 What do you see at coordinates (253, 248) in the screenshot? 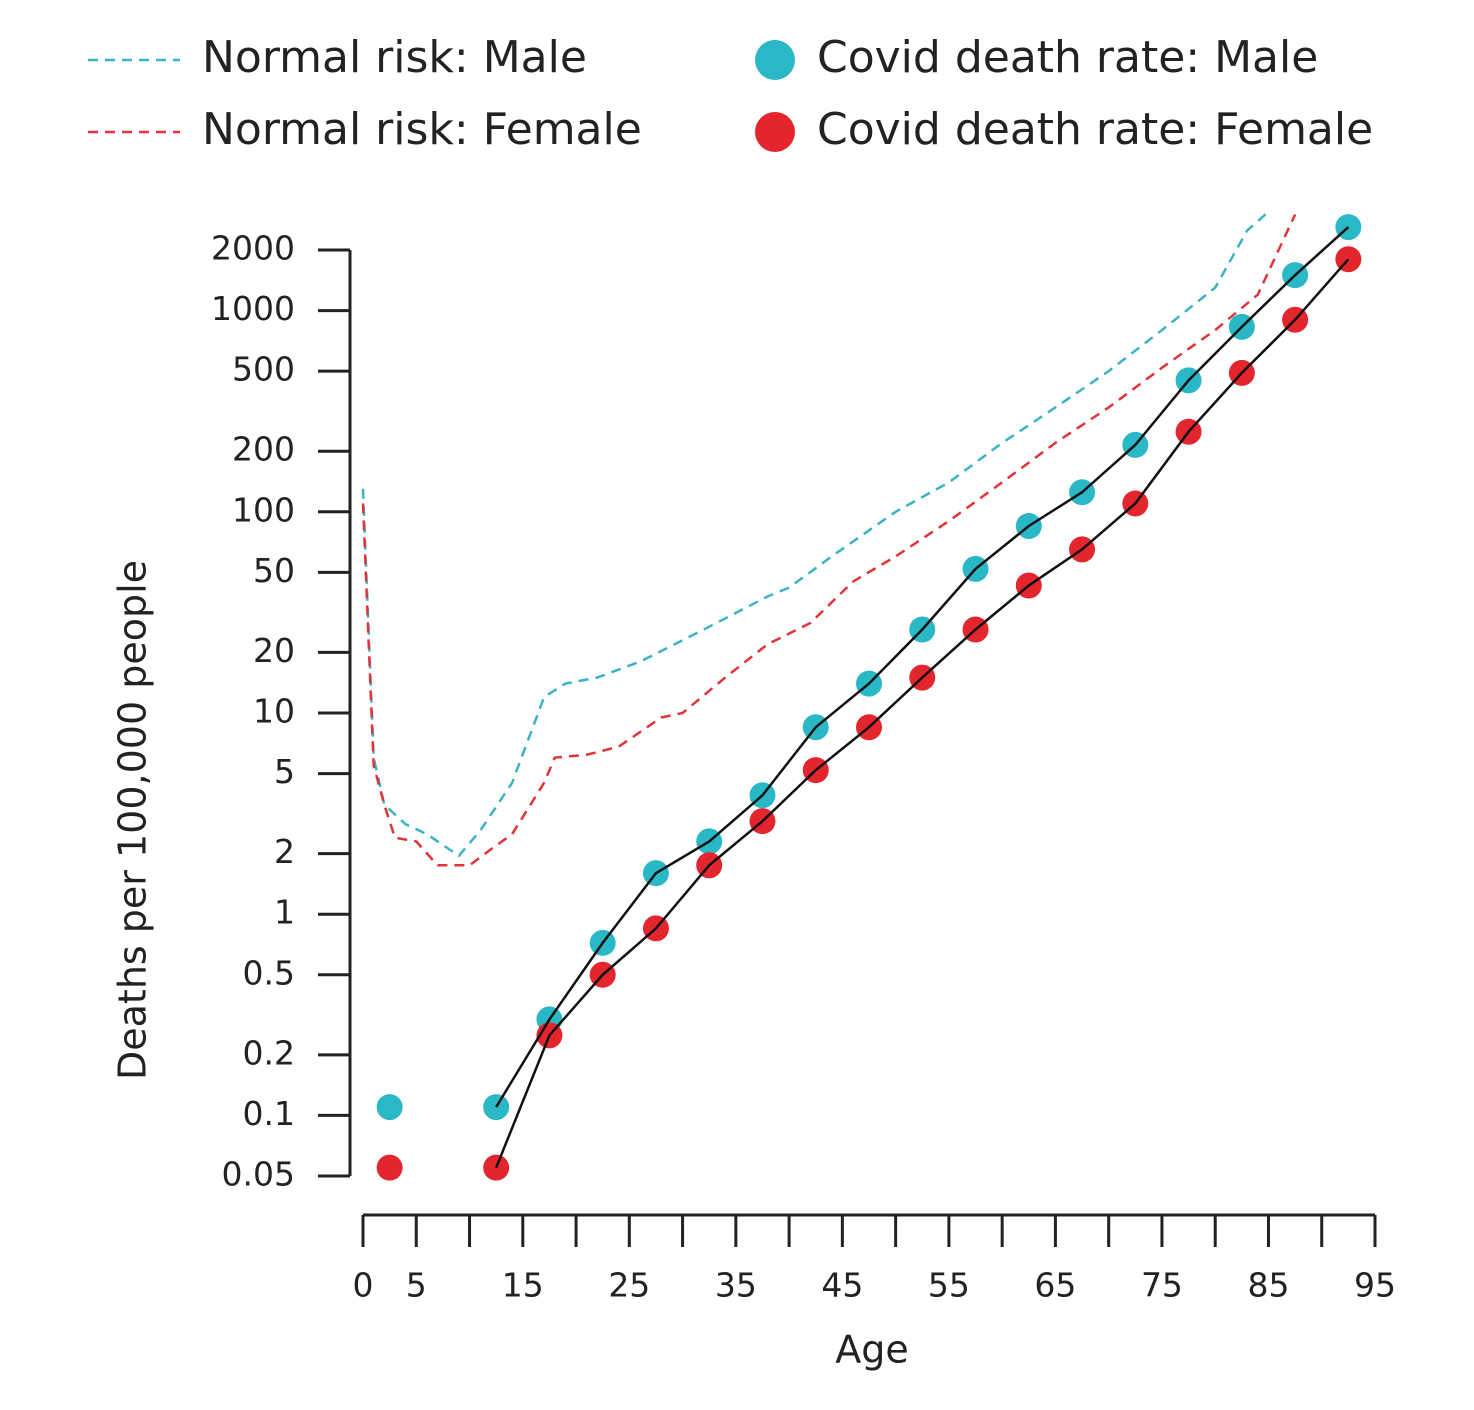
I see `y-tick-label: 2000` at bounding box center [253, 248].